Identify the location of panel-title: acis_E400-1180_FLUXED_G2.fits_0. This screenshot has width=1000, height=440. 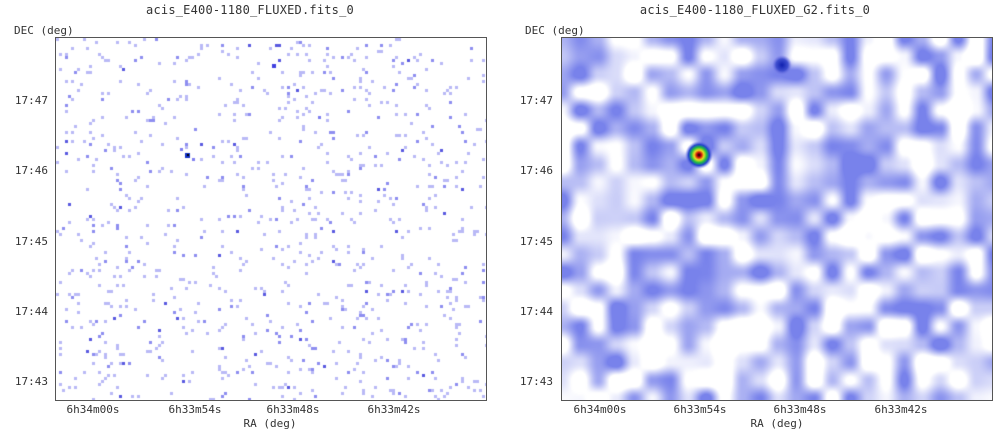
(755, 10).